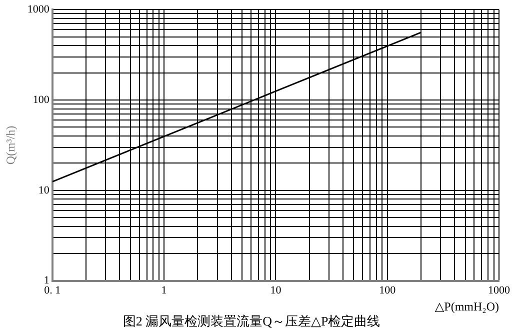 The image size is (513, 334). I want to click on x-tick-label: 100, so click(387, 290).